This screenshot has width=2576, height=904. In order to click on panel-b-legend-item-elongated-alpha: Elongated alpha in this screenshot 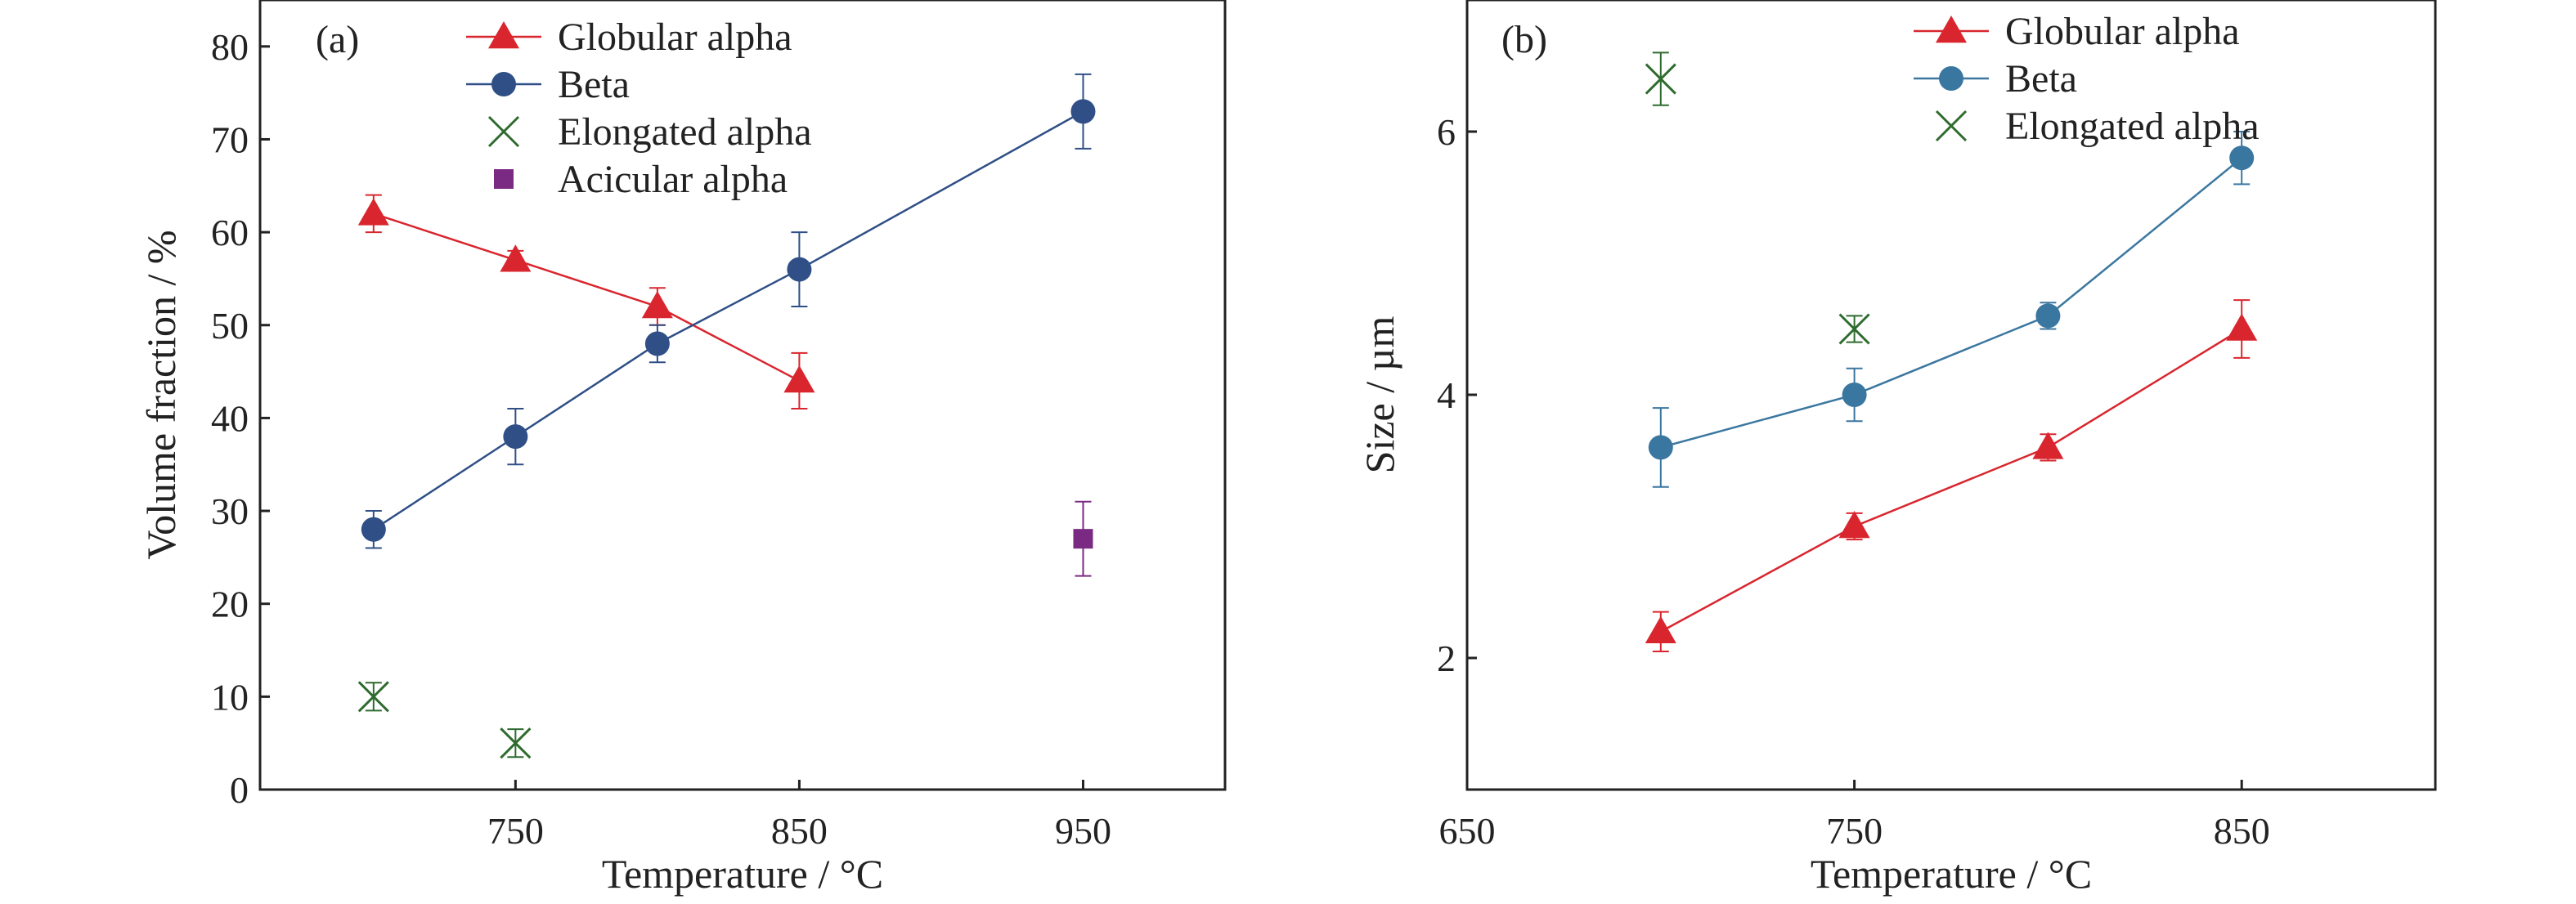, I will do `click(2098, 127)`.